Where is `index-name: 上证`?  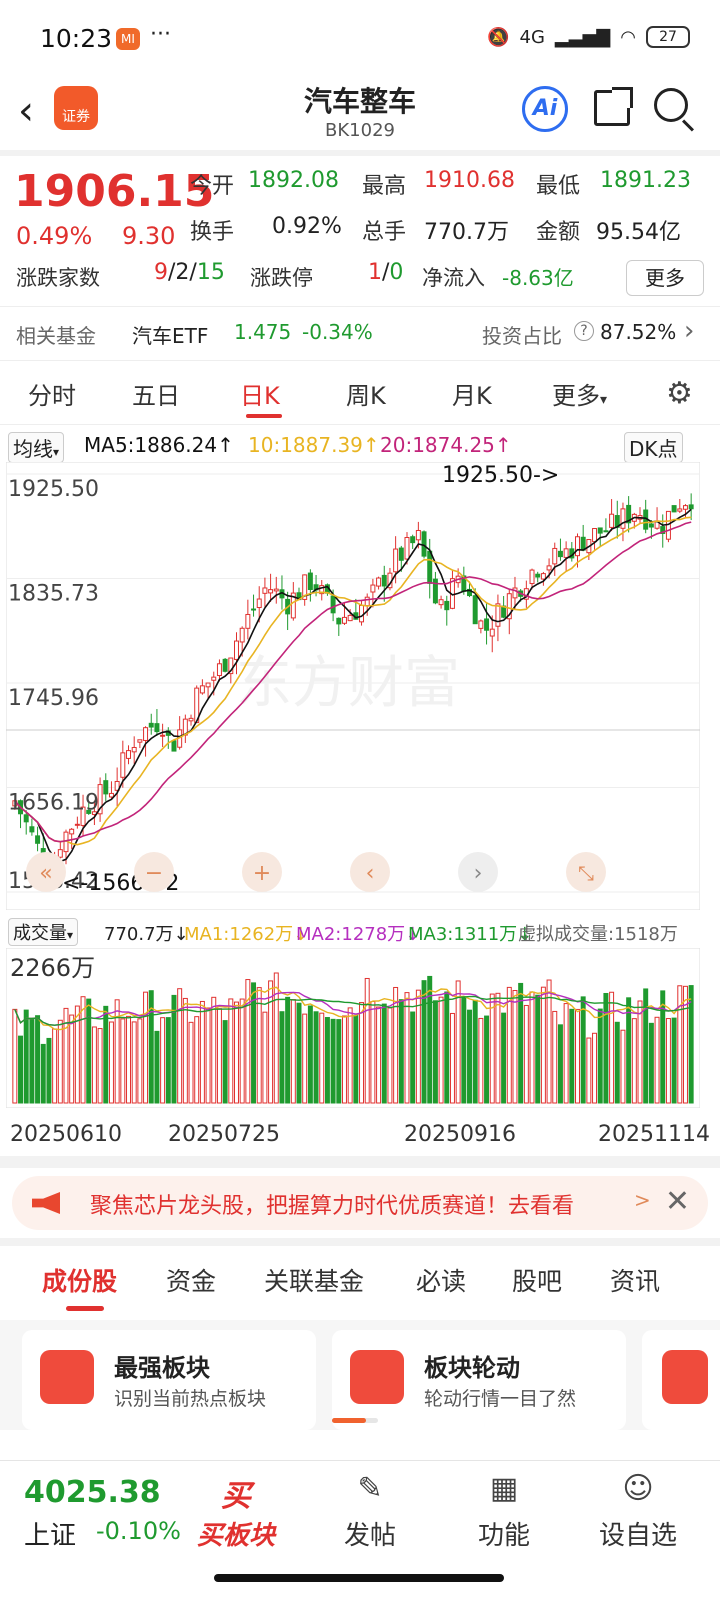 index-name: 上证 is located at coordinates (50, 1536).